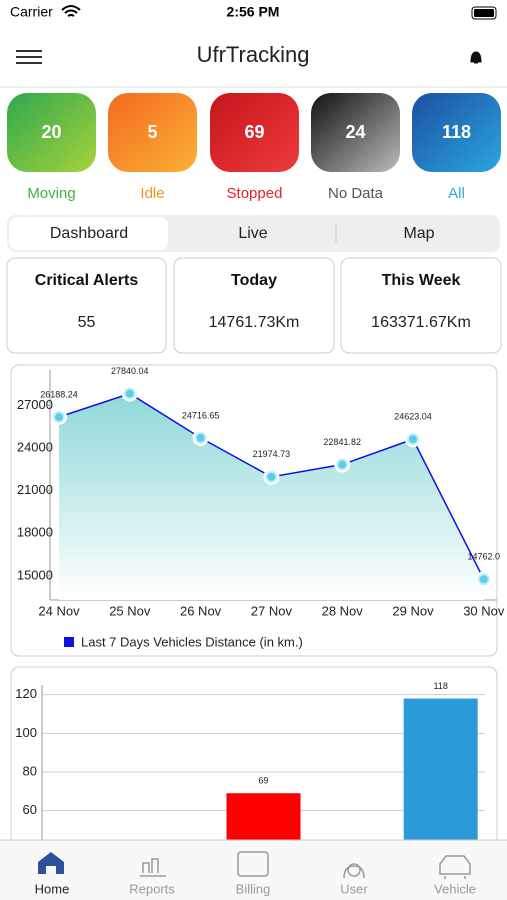 Image resolution: width=507 pixels, height=900 pixels. What do you see at coordinates (343, 610) in the screenshot?
I see `x-tick-label: 28 Nov` at bounding box center [343, 610].